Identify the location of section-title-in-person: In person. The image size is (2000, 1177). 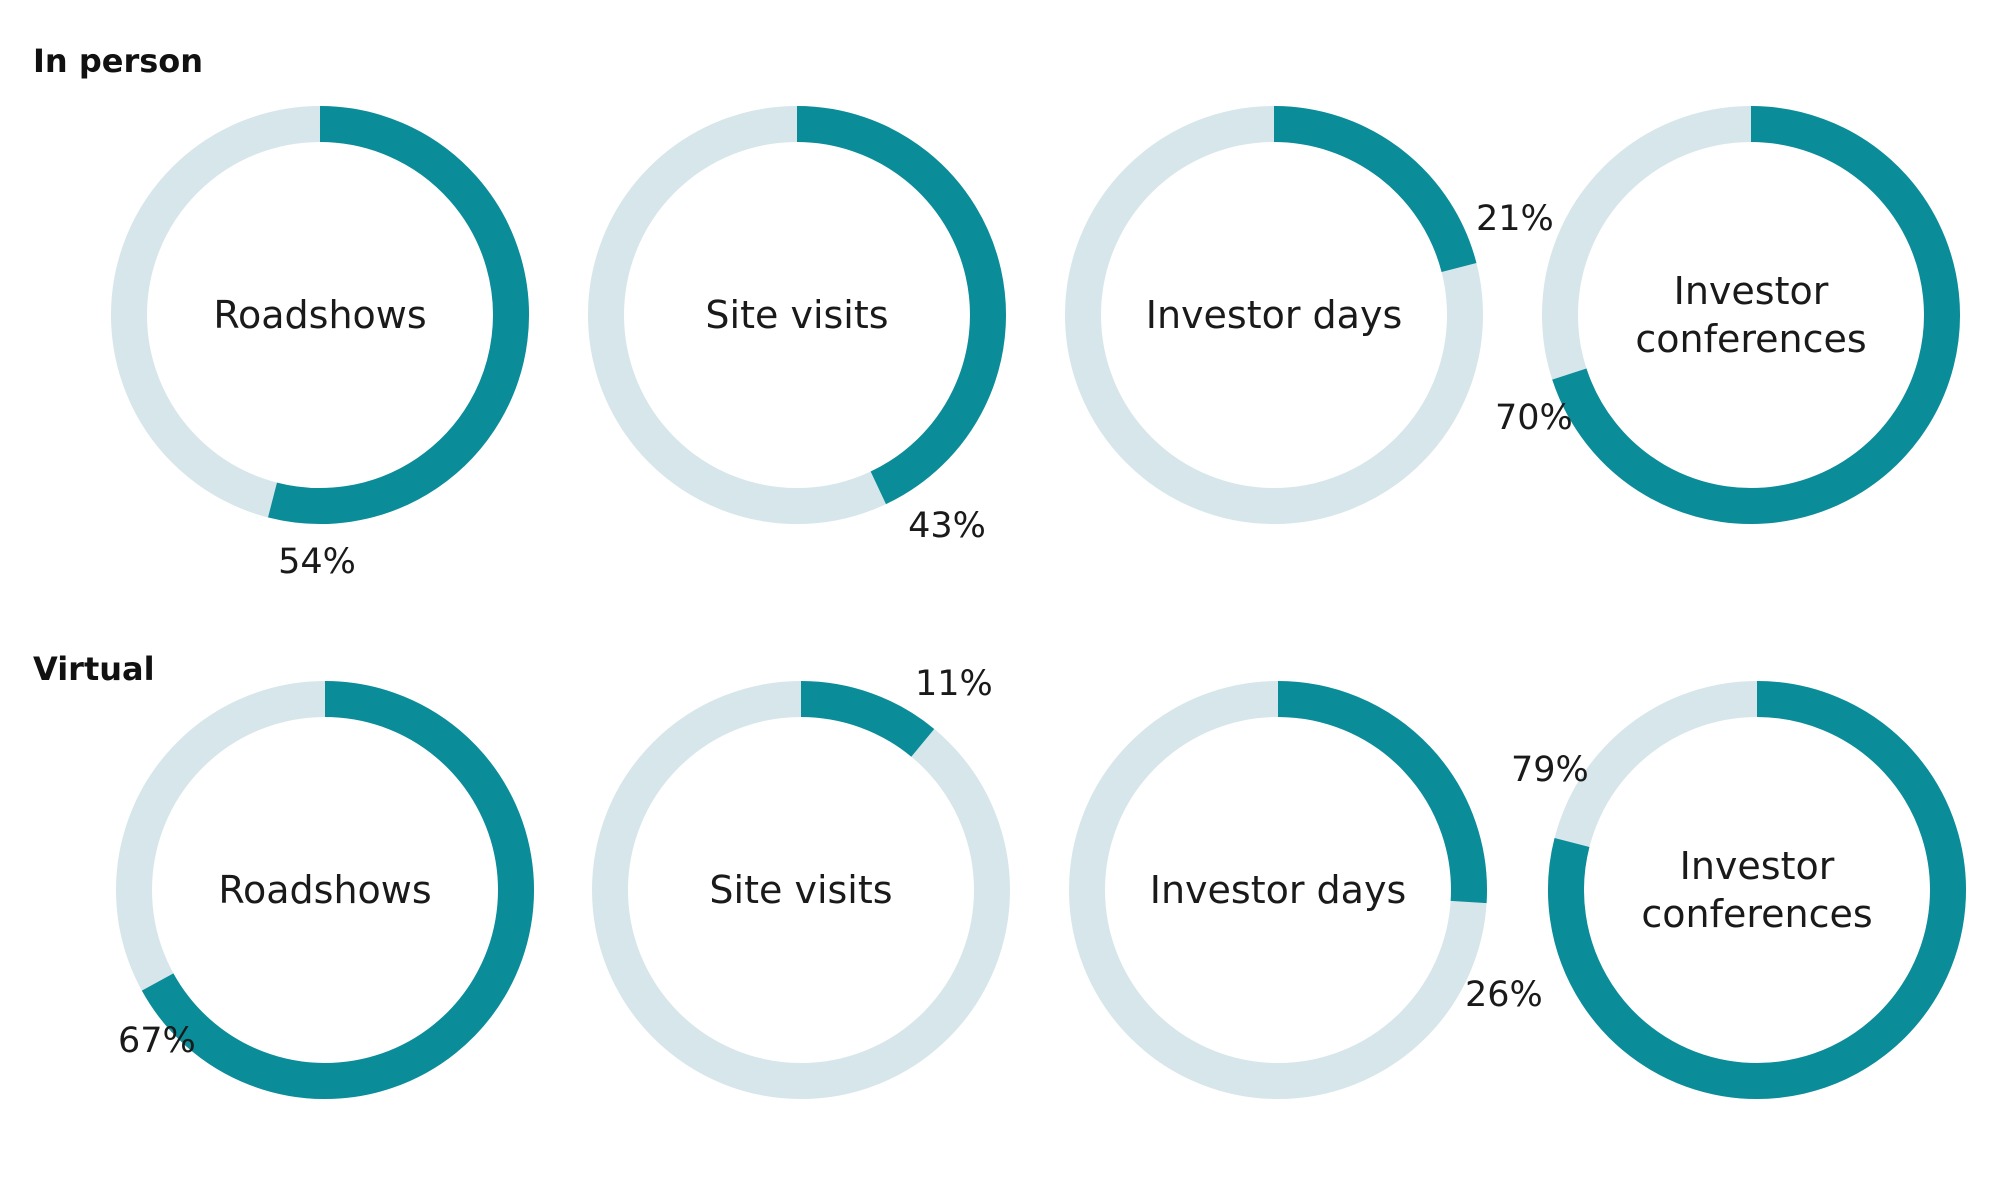
(118, 61).